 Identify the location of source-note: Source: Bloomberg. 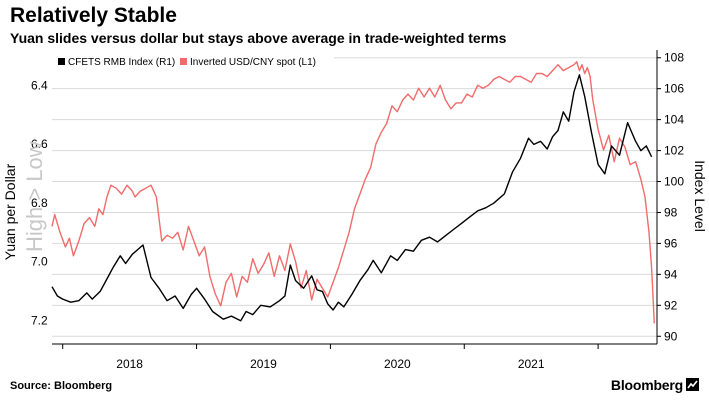
(61, 386).